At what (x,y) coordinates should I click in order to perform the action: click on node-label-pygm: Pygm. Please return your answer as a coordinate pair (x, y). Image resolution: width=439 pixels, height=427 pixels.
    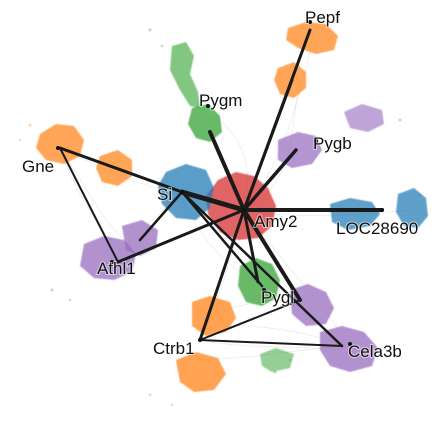
    Looking at the image, I should click on (220, 100).